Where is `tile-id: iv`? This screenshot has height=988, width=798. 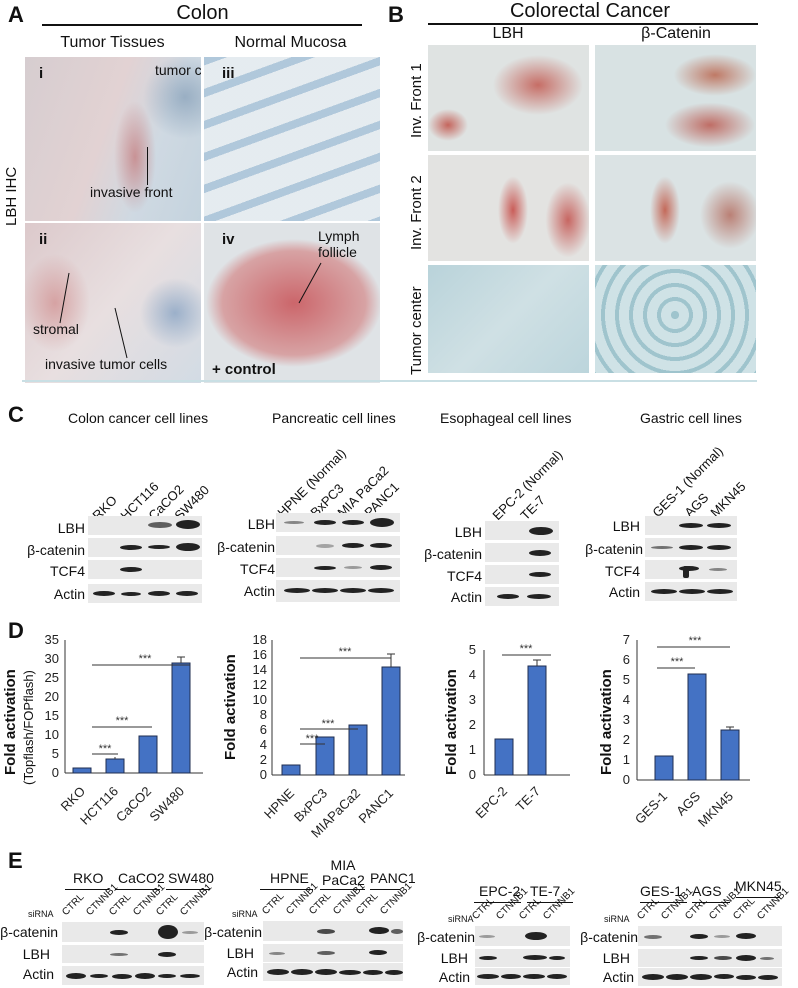 tile-id: iv is located at coordinates (228, 239).